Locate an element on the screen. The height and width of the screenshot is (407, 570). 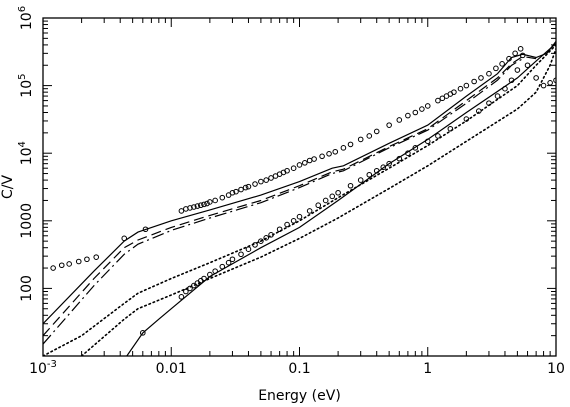
y-tick-label: 100 is located at coordinates (27, 288).